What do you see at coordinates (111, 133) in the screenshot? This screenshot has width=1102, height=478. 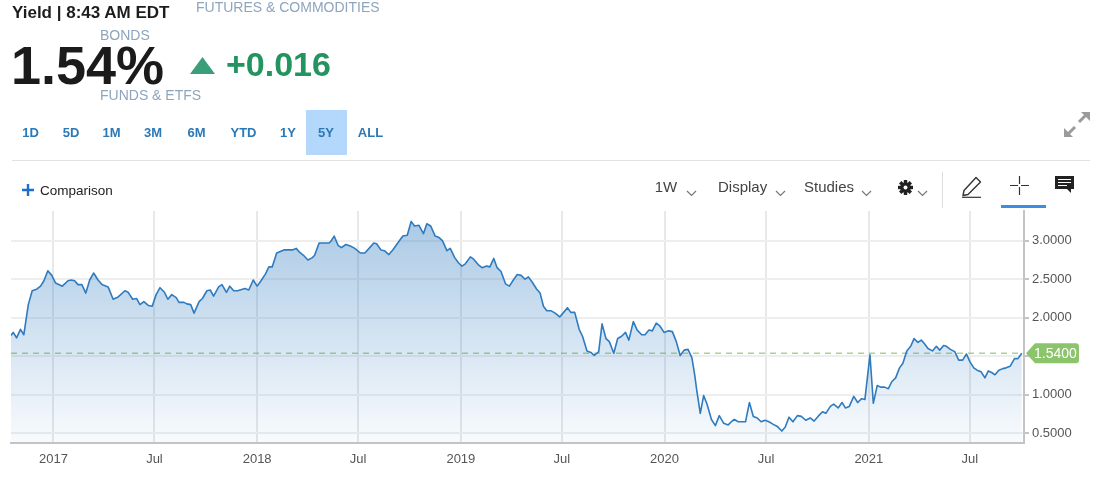 I see `text: 1M` at bounding box center [111, 133].